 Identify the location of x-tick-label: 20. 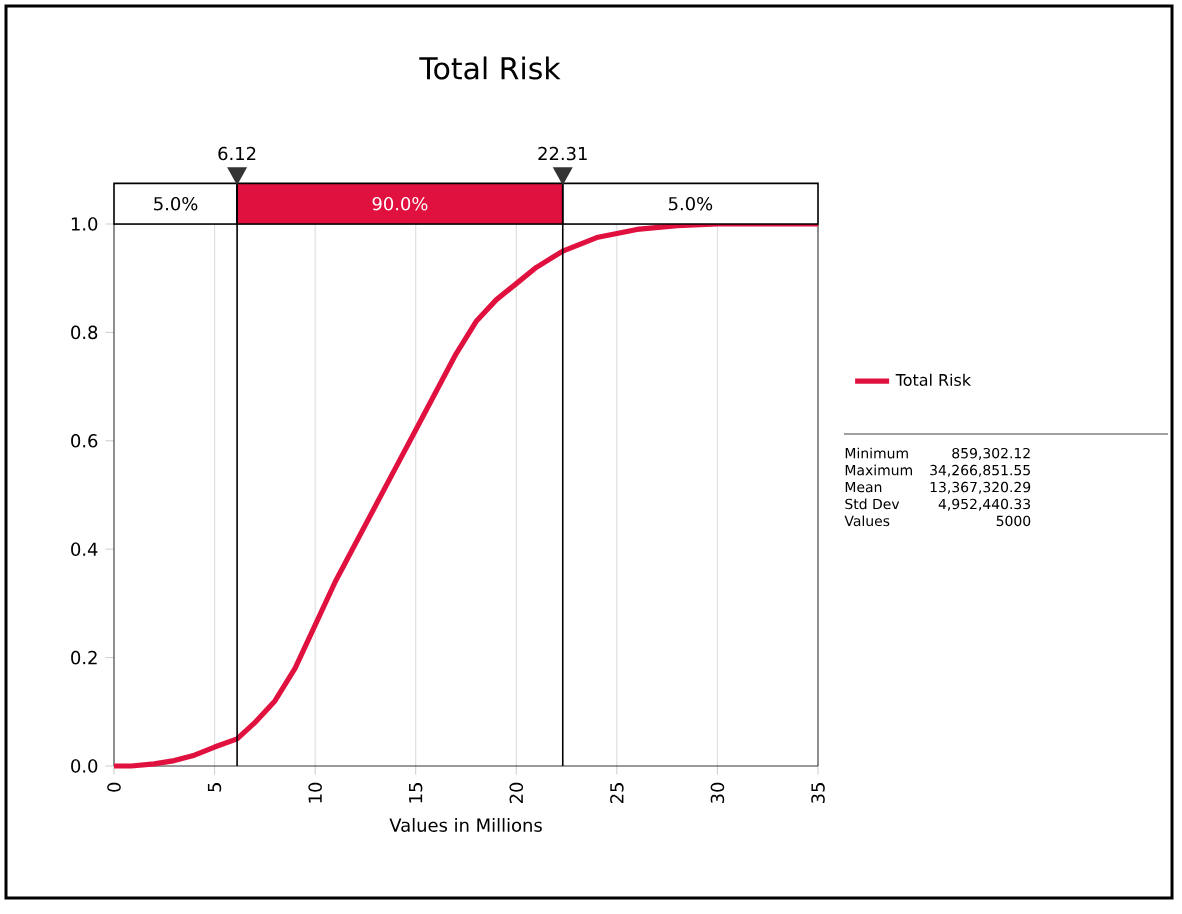
(516, 793).